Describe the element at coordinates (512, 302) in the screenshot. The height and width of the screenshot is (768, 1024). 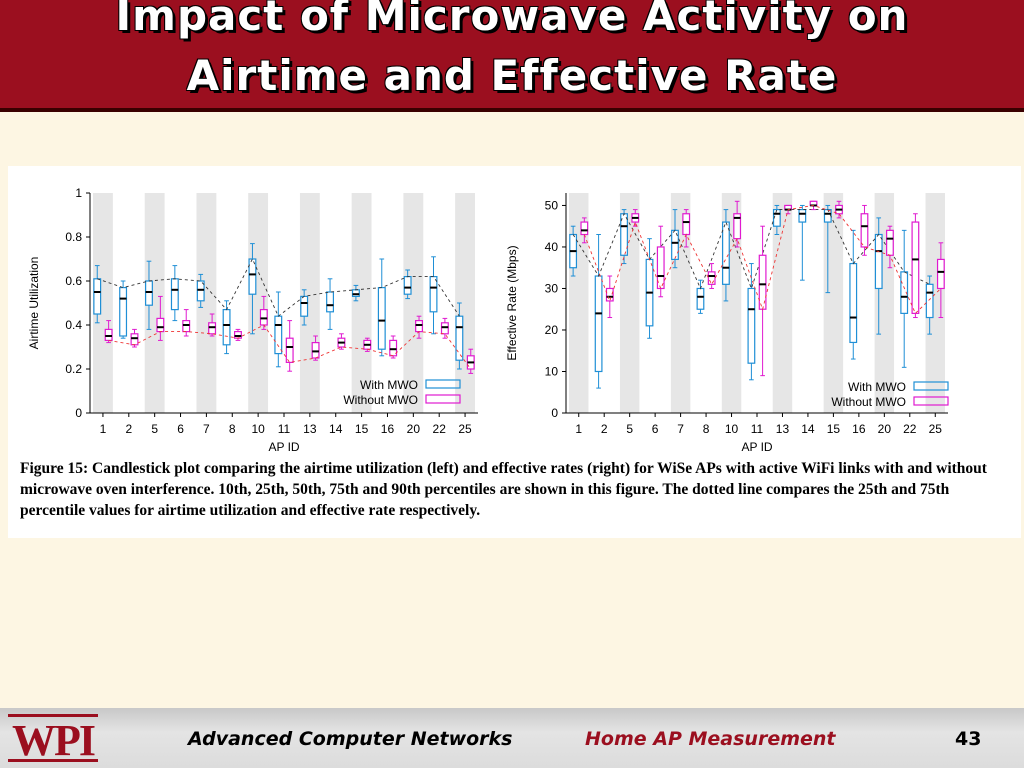
I see `y-axis-label: Effective Rate (Mbps)` at that location.